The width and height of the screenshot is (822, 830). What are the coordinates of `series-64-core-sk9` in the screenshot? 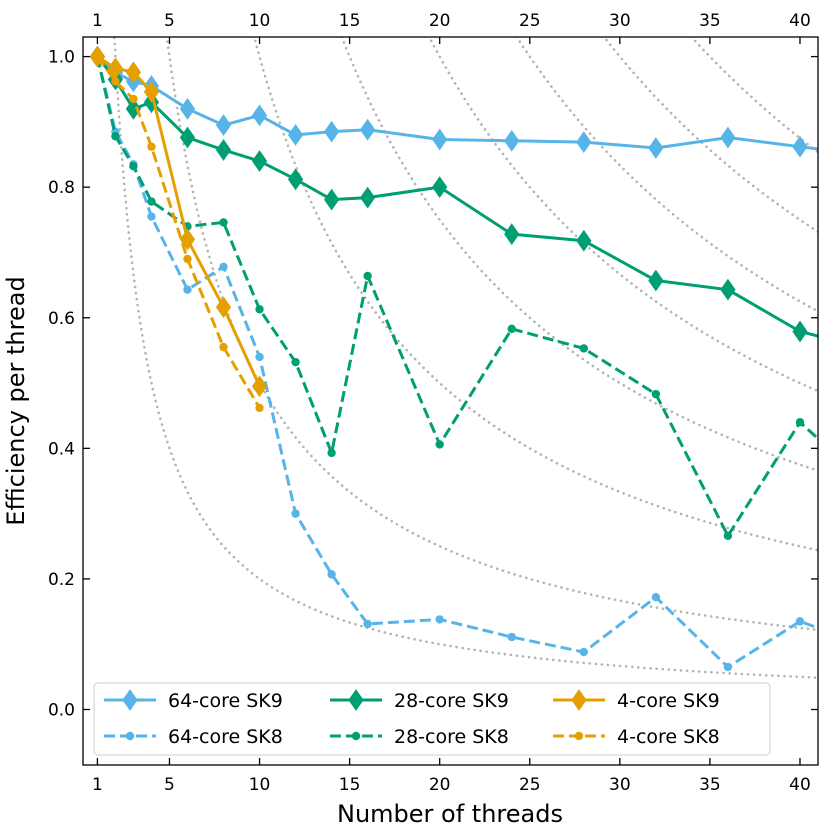 It's located at (453, 102).